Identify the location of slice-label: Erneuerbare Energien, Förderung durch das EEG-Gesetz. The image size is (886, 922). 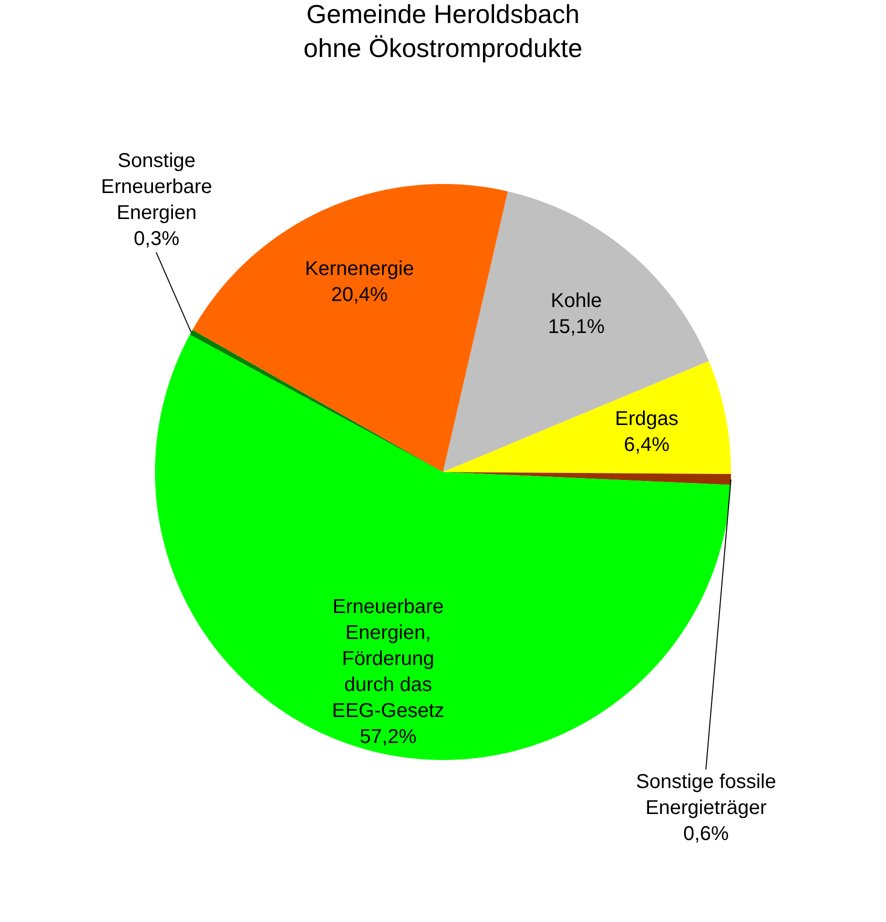
(388, 659).